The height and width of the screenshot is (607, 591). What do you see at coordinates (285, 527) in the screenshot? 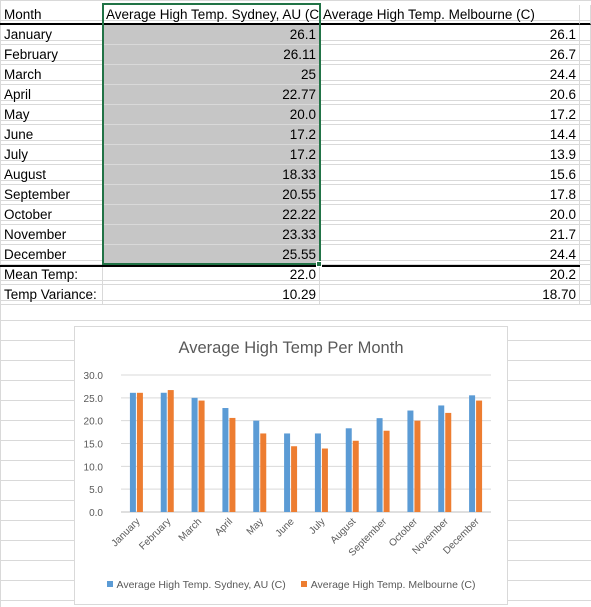
I see `x-category-label: June` at bounding box center [285, 527].